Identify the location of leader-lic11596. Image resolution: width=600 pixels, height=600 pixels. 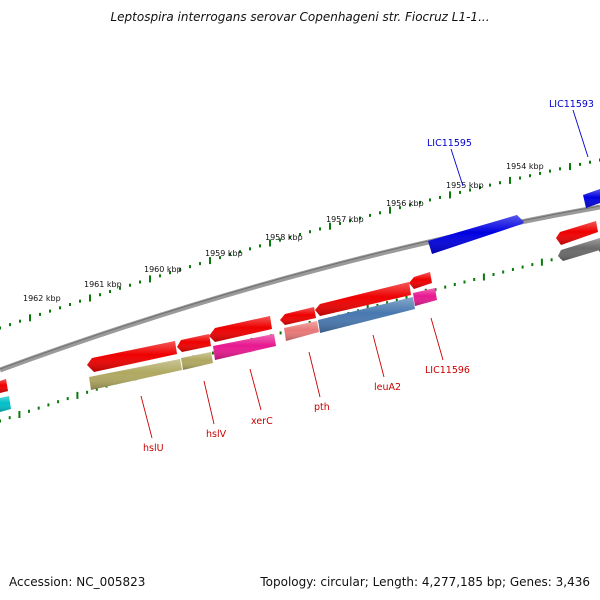
(437, 339).